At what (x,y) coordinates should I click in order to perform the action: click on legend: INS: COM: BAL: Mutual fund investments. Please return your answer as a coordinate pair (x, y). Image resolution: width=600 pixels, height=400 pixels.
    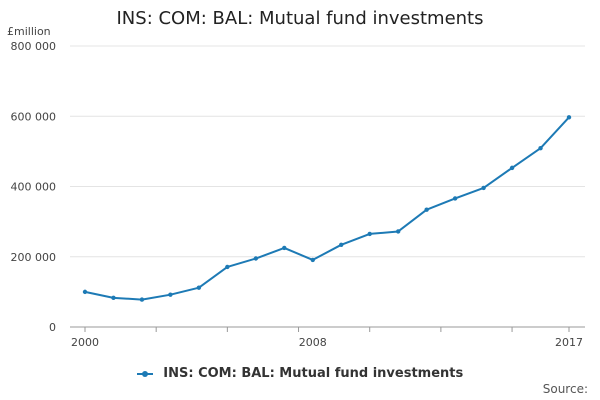
    Looking at the image, I should click on (300, 373).